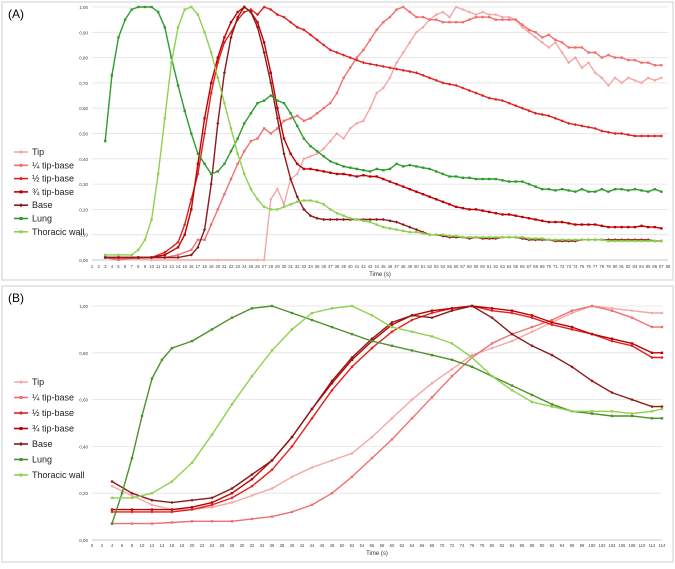  Describe the element at coordinates (264, 266) in the screenshot. I see `x-tick-label: 27` at that location.